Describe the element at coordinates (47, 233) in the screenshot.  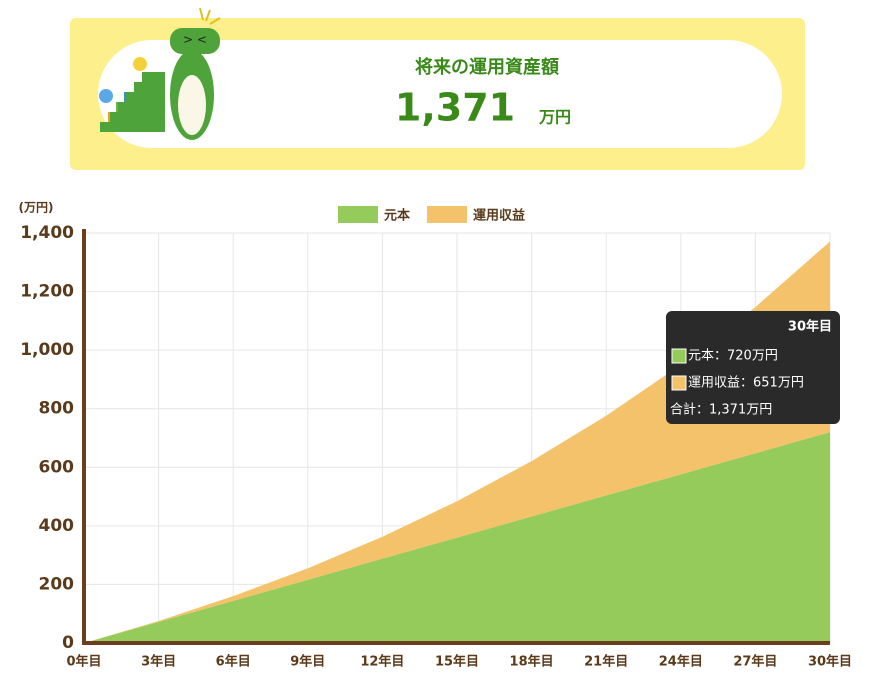
I see `y-tick-label: 1,400` at that location.